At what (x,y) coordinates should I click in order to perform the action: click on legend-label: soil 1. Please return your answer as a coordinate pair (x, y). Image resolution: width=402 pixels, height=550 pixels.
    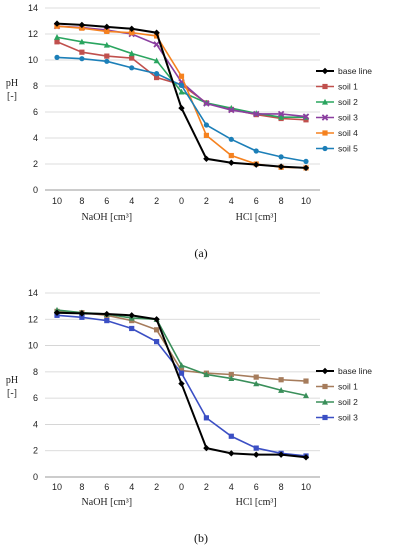
    Looking at the image, I should click on (348, 87).